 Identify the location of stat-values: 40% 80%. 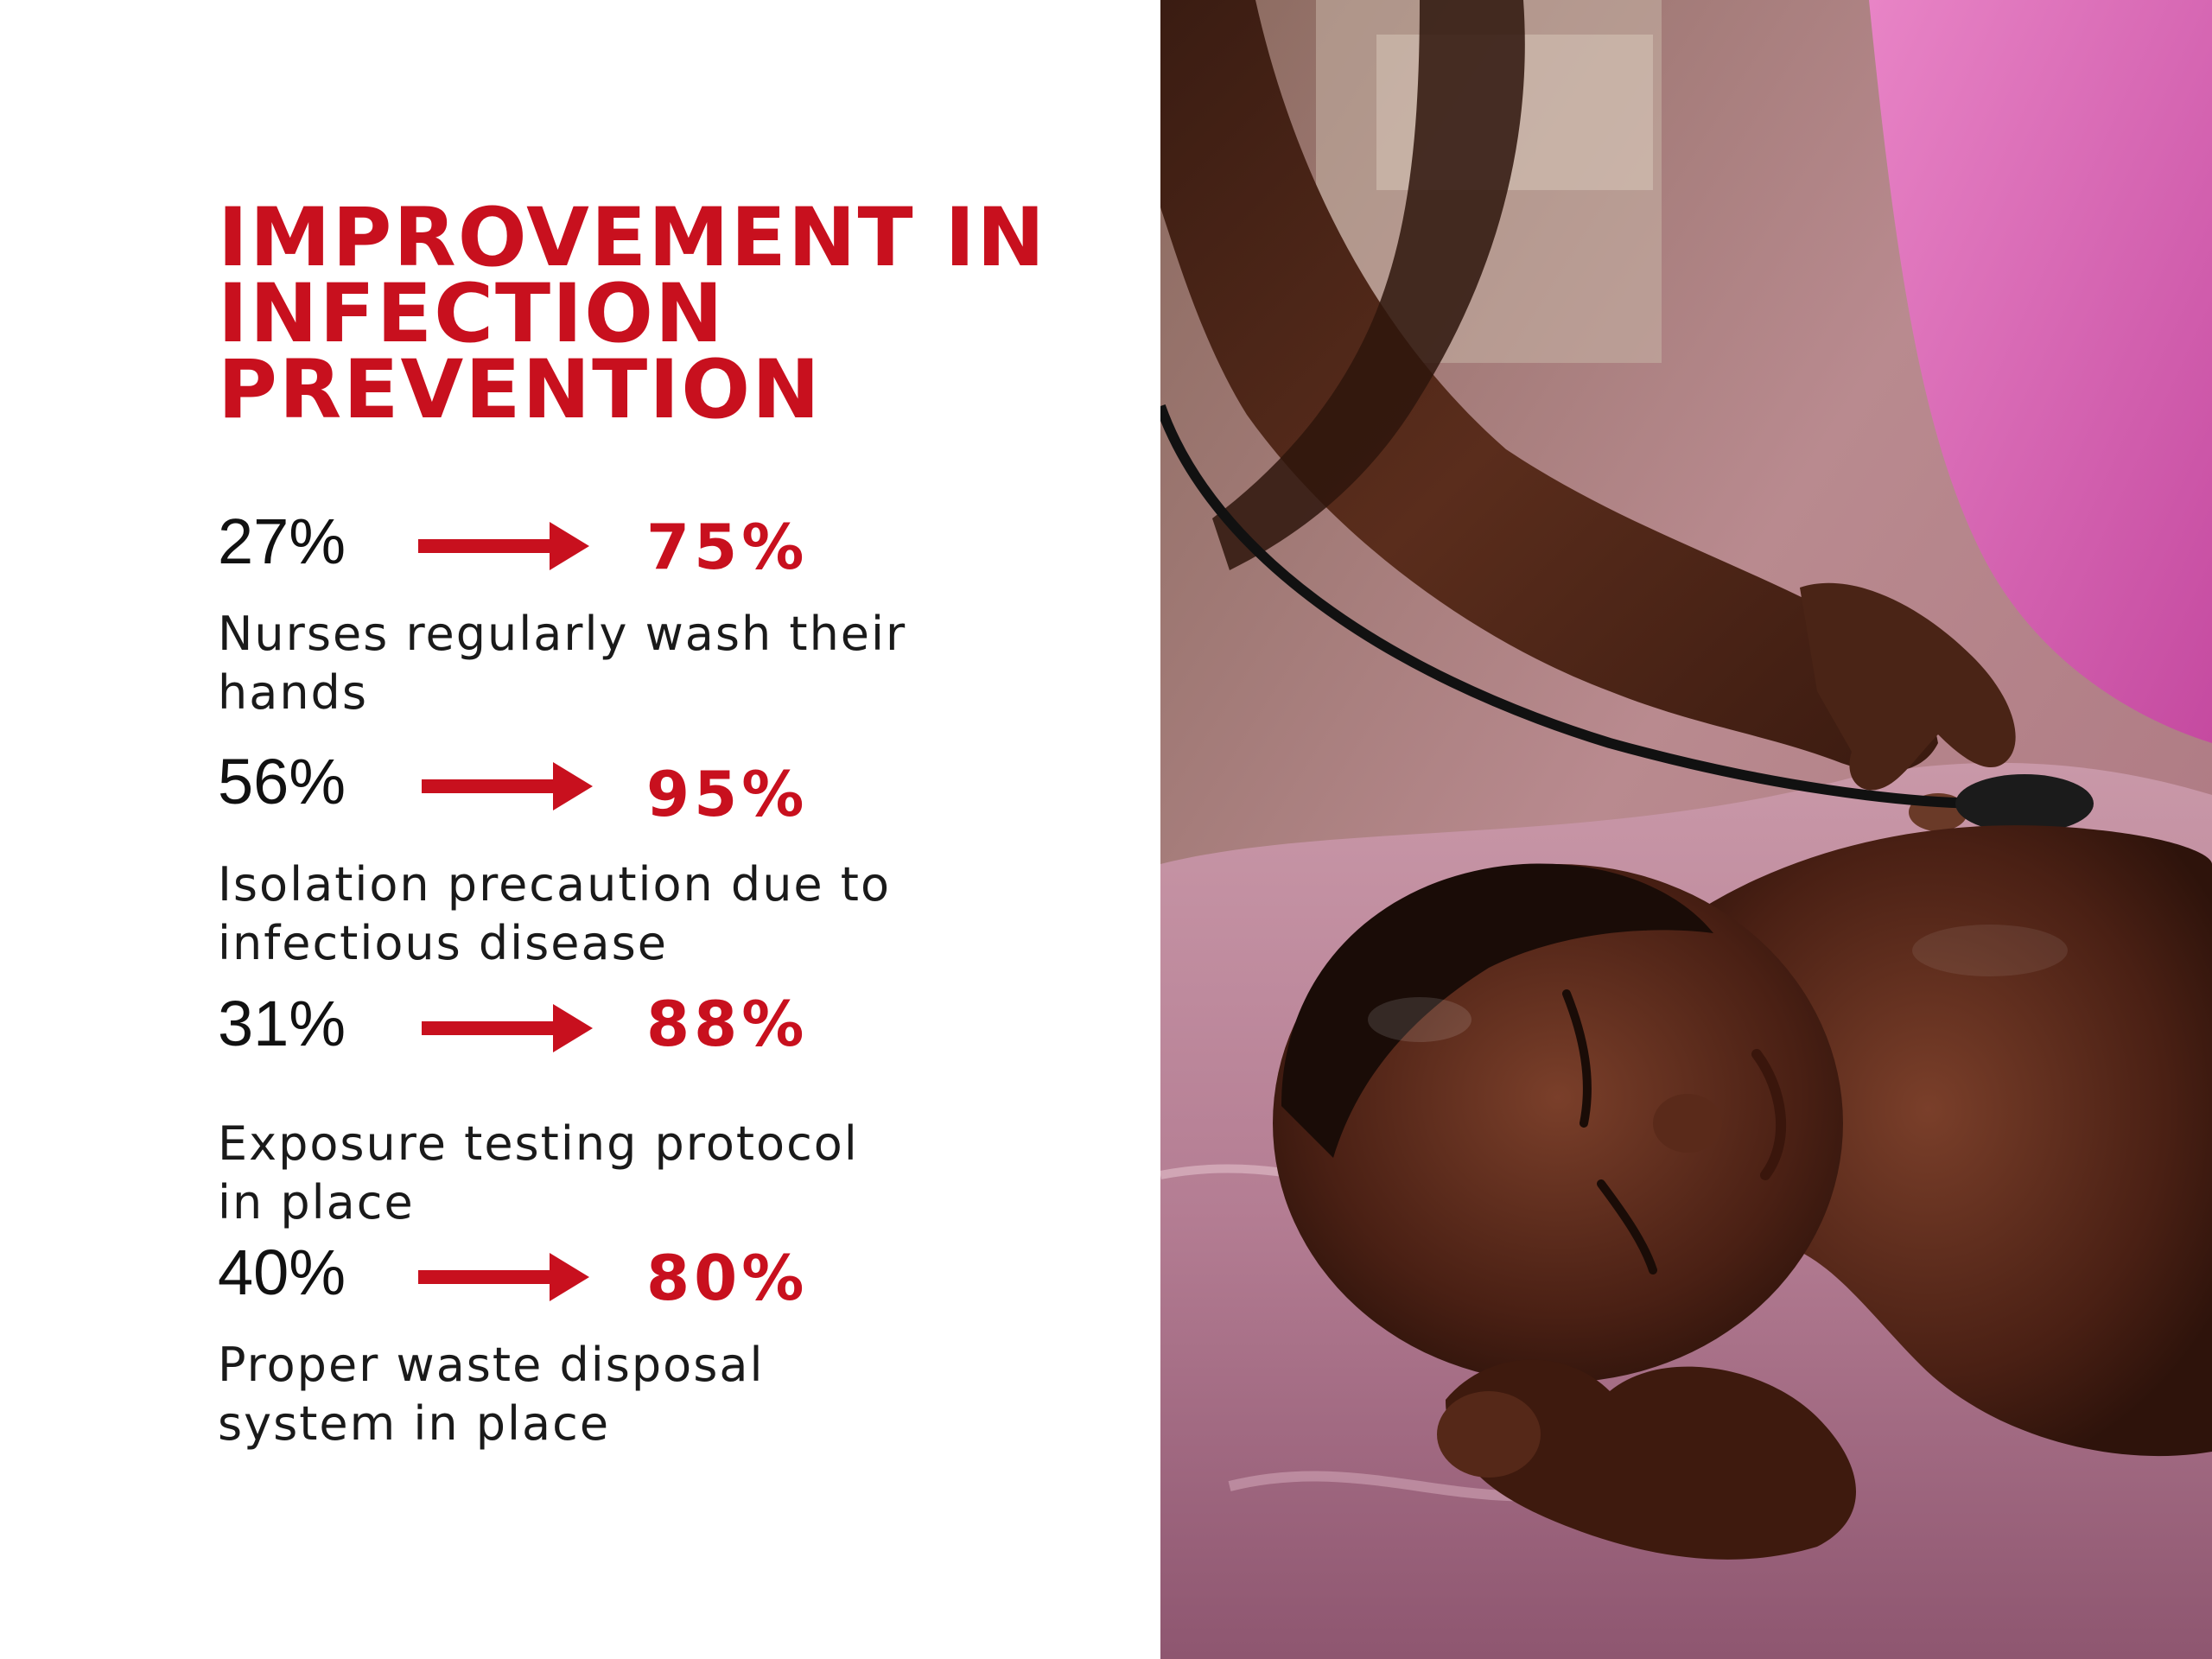
(676, 1272).